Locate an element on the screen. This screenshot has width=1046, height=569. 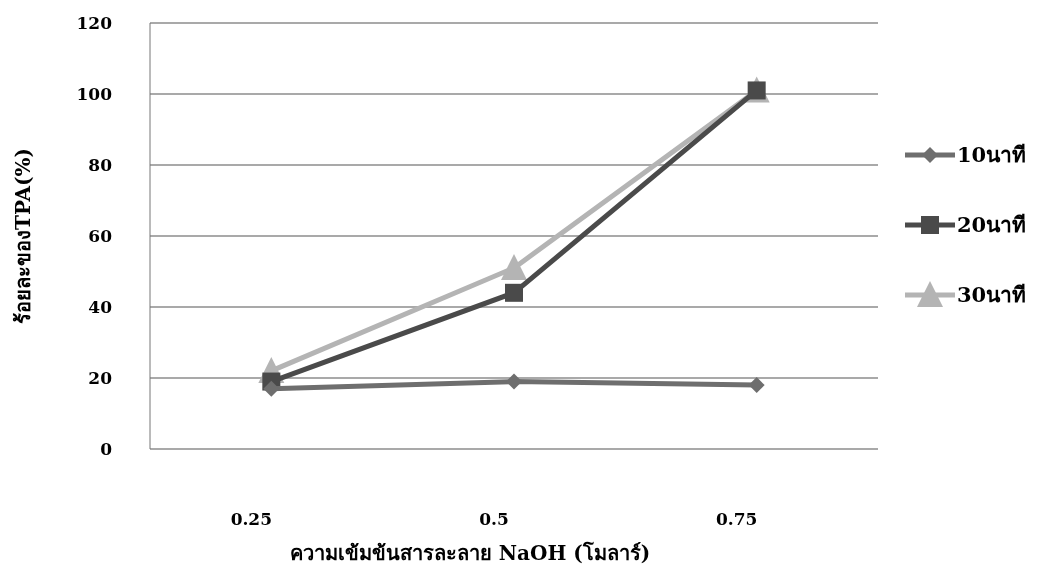
x-tick-label: 0.75 is located at coordinates (736, 519).